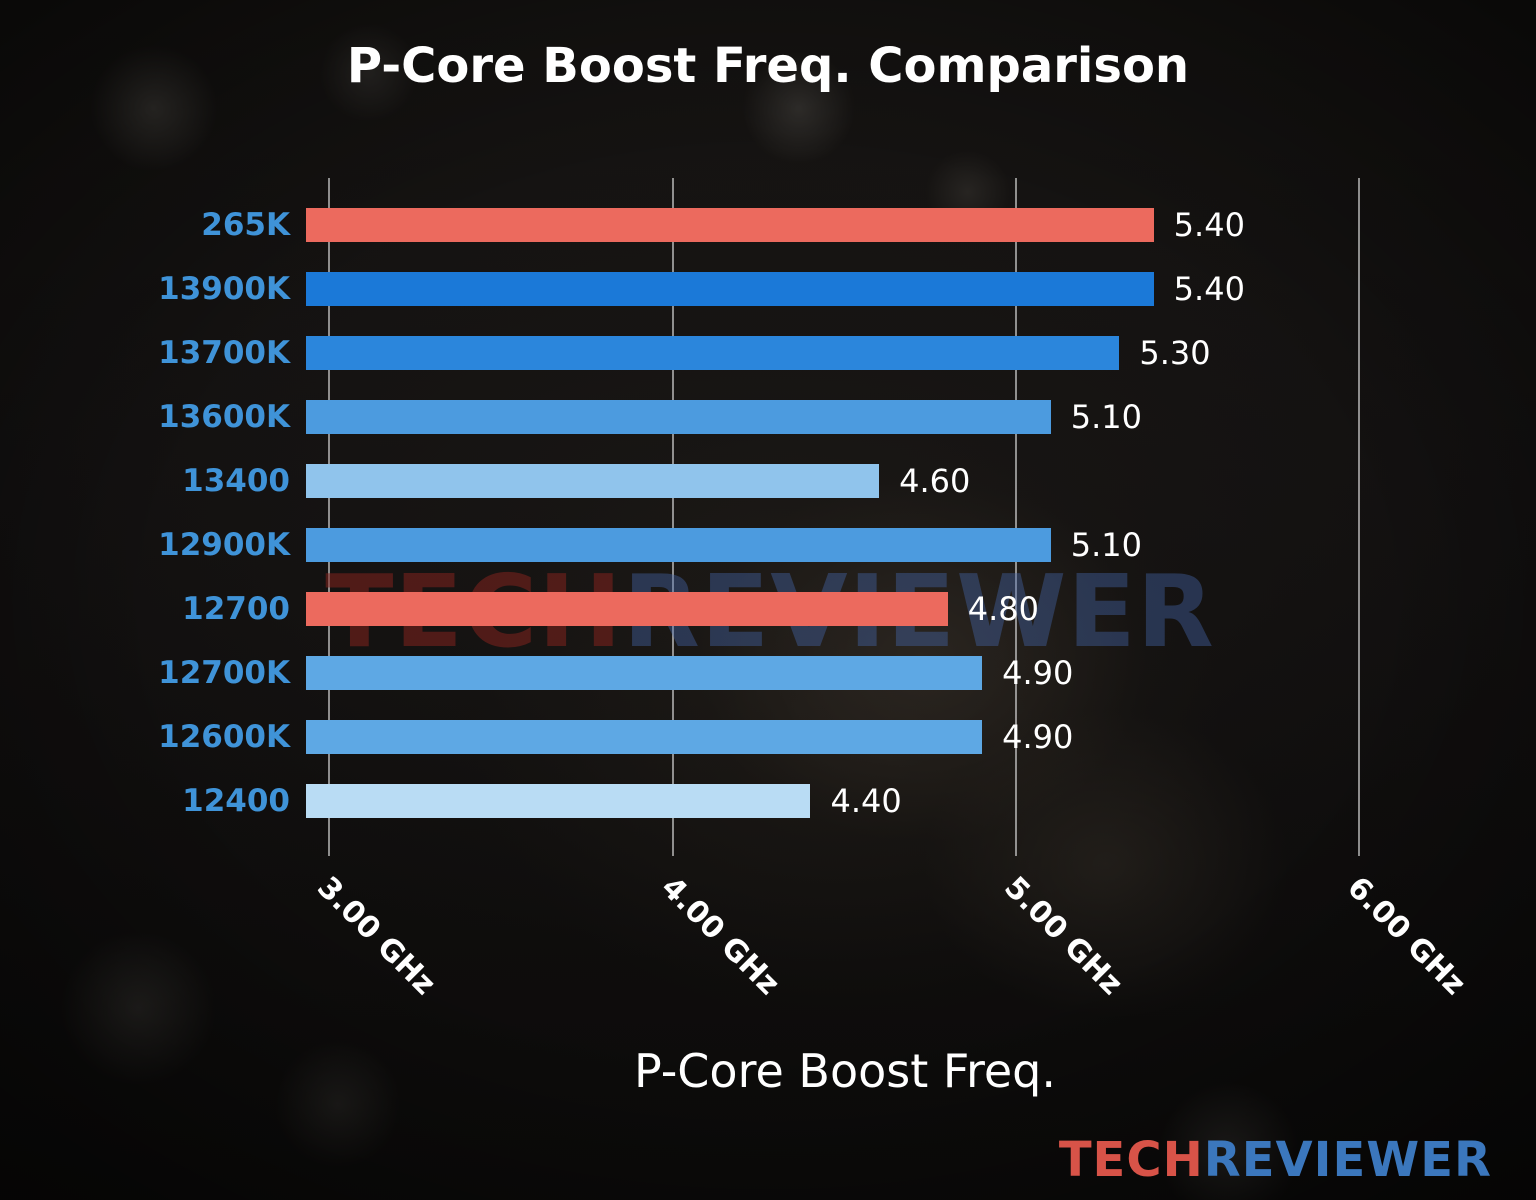 The height and width of the screenshot is (1200, 1536). Describe the element at coordinates (1063, 936) in the screenshot. I see `x-tick-label: 5.00 GHz` at that location.